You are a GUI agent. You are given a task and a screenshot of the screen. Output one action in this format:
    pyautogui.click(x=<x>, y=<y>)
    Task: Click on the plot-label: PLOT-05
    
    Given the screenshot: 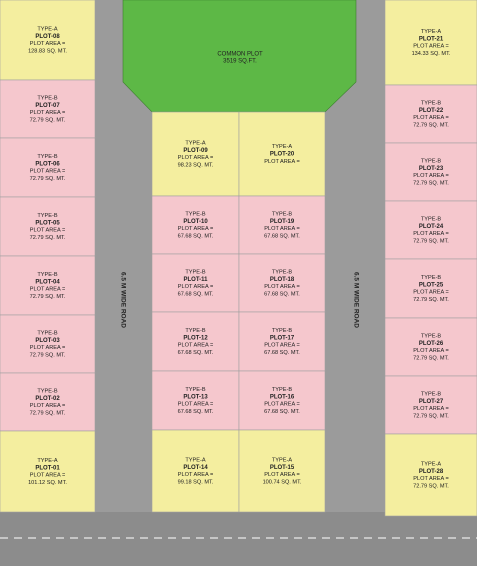 What is the action you would take?
    pyautogui.click(x=47, y=223)
    